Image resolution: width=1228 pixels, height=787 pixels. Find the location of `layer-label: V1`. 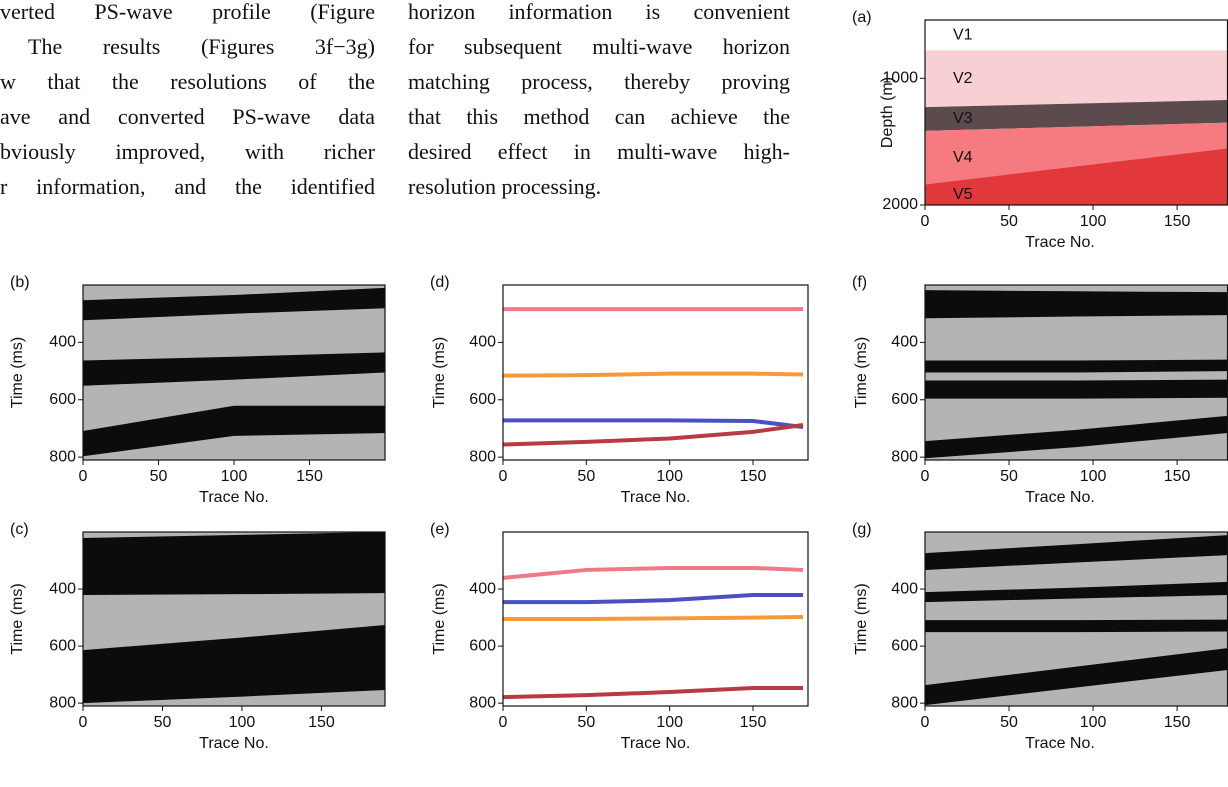

layer-label: V1 is located at coordinates (963, 34).